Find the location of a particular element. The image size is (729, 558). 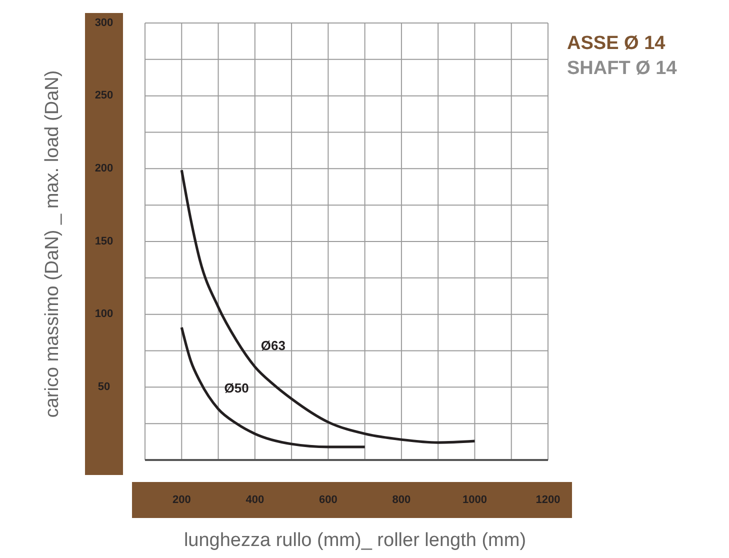

y-tick-label: 300 is located at coordinates (104, 22).